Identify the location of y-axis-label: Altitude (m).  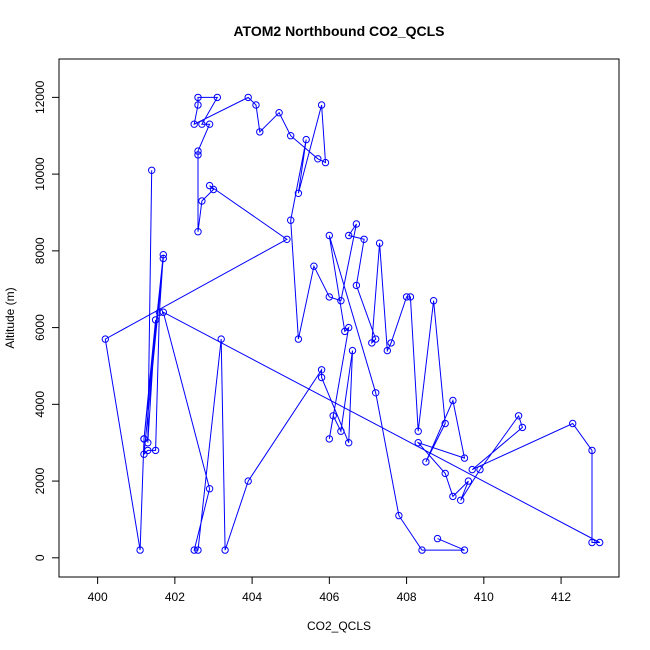
(10, 317).